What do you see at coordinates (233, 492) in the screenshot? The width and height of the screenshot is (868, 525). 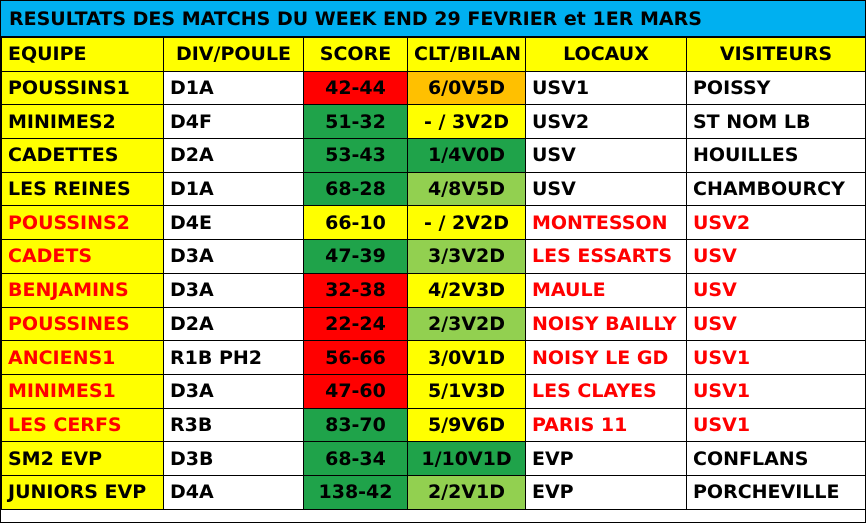 I see `division-cell: D4A` at bounding box center [233, 492].